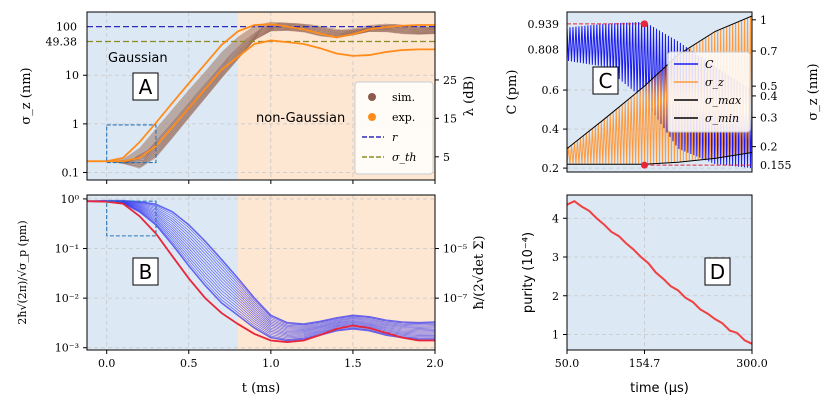 The height and width of the screenshot is (412, 835). What do you see at coordinates (544, 24) in the screenshot?
I see `ytick-colored: 0.939` at bounding box center [544, 24].